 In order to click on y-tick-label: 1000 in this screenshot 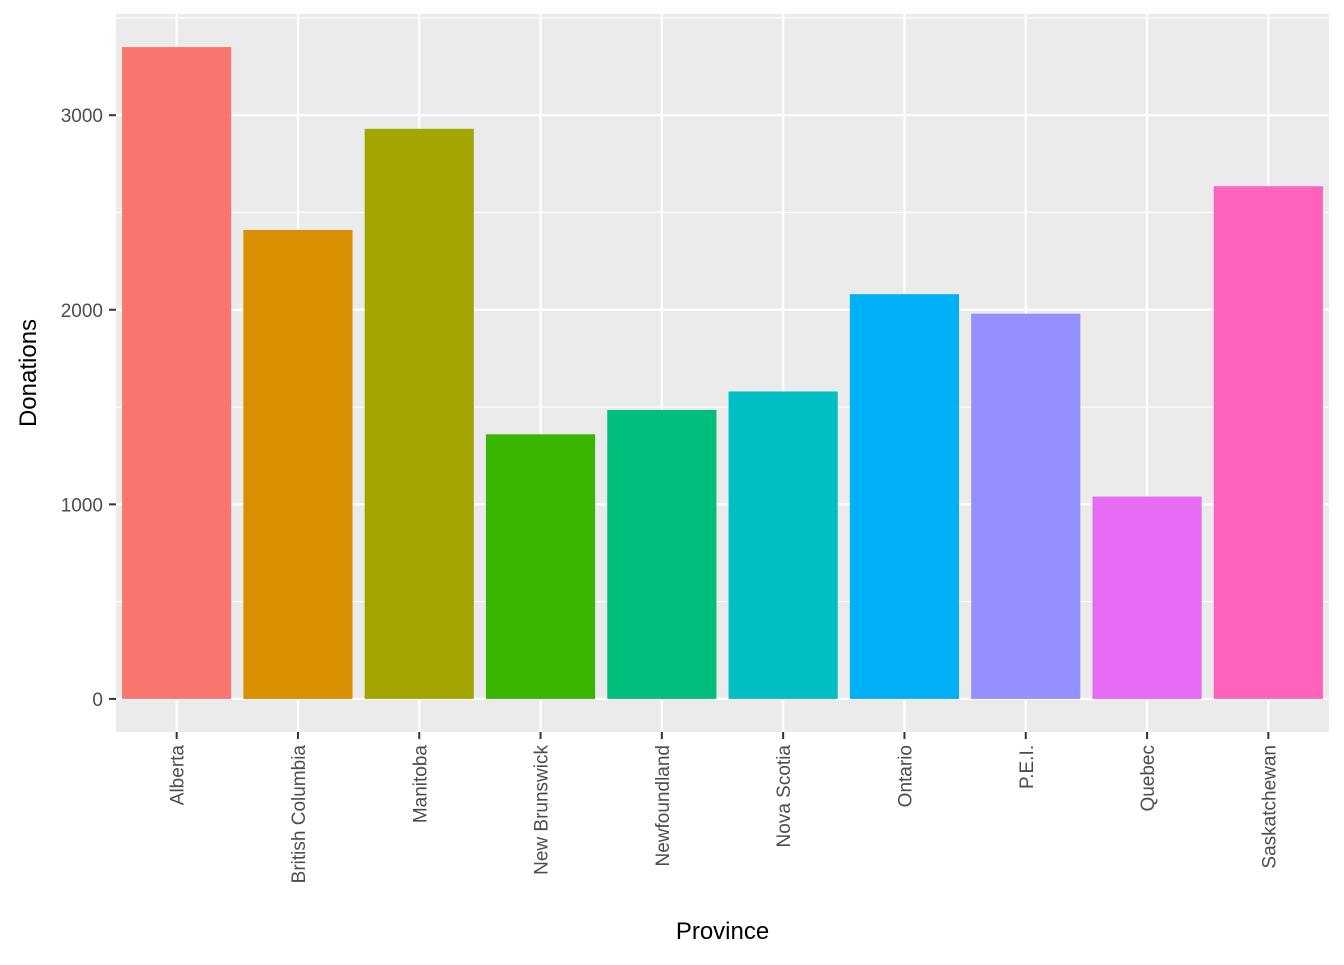, I will do `click(82, 505)`.